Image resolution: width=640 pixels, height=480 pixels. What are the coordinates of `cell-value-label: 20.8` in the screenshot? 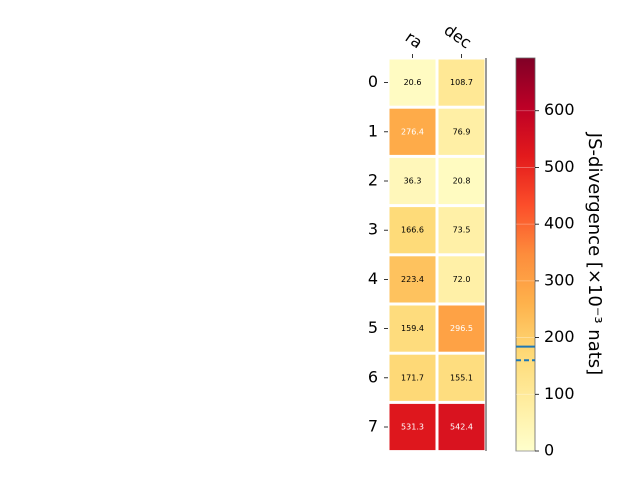 It's located at (462, 181).